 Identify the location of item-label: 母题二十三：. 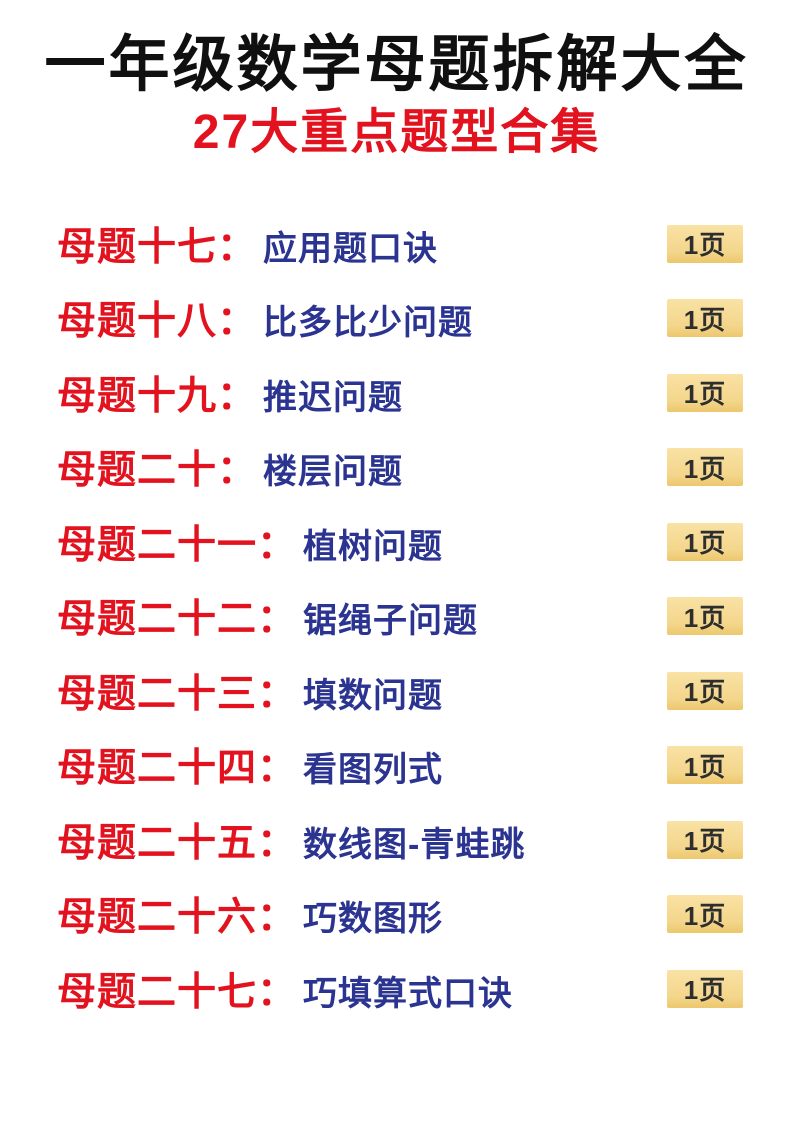
(177, 694).